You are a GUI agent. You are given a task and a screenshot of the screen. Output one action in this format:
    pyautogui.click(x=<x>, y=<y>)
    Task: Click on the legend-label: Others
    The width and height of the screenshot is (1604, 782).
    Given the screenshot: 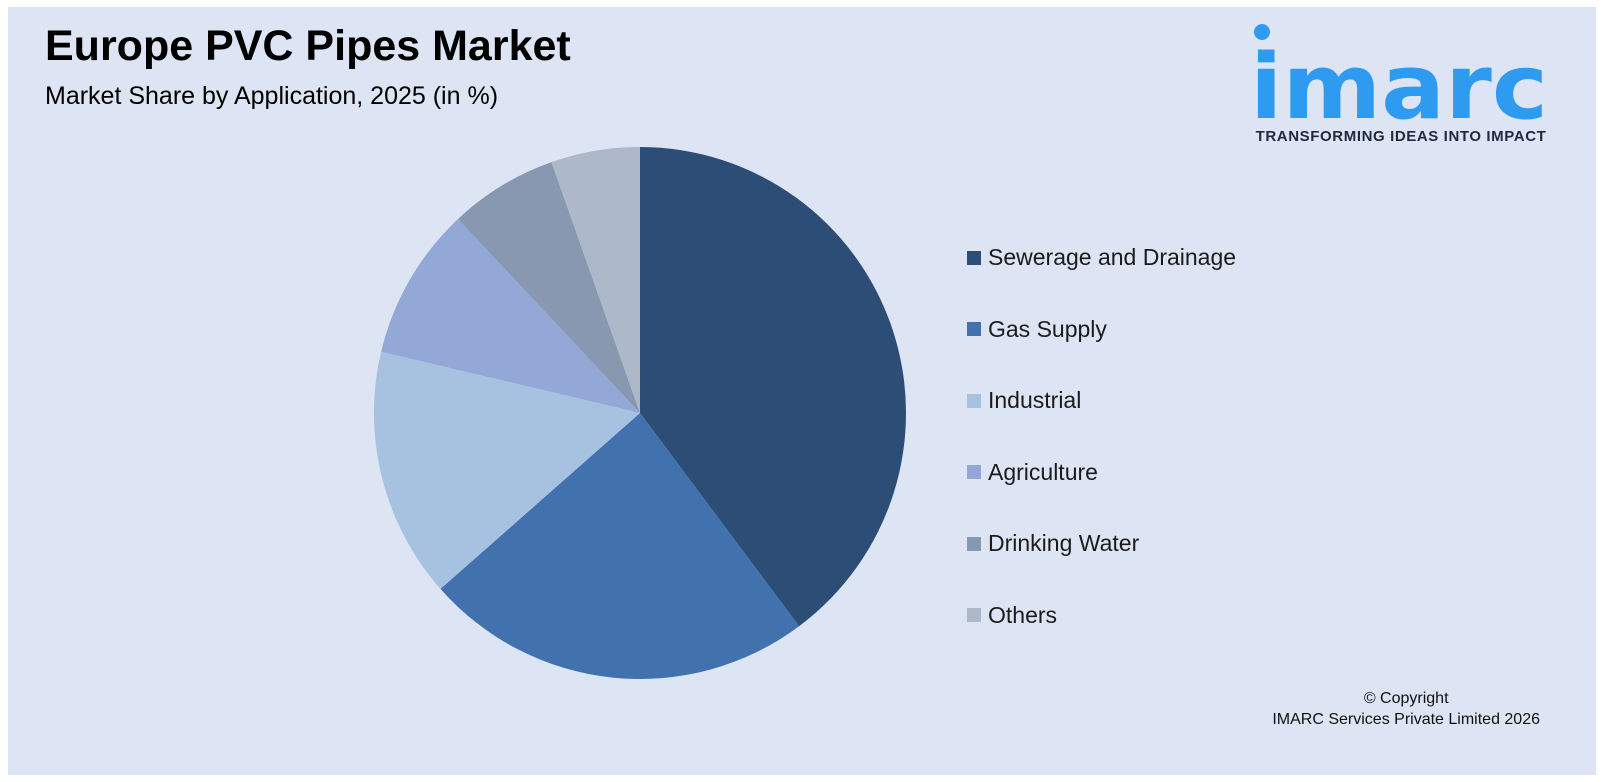 What is the action you would take?
    pyautogui.click(x=1023, y=614)
    